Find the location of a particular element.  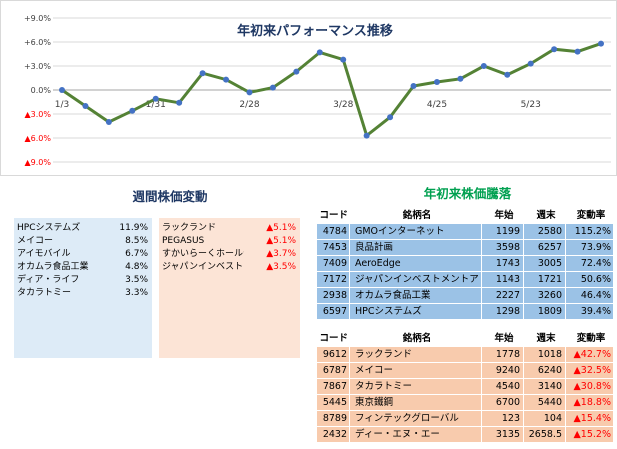

weekly-loser-row: ジャパンインベストメン ▲3.5% is located at coordinates (229, 267).